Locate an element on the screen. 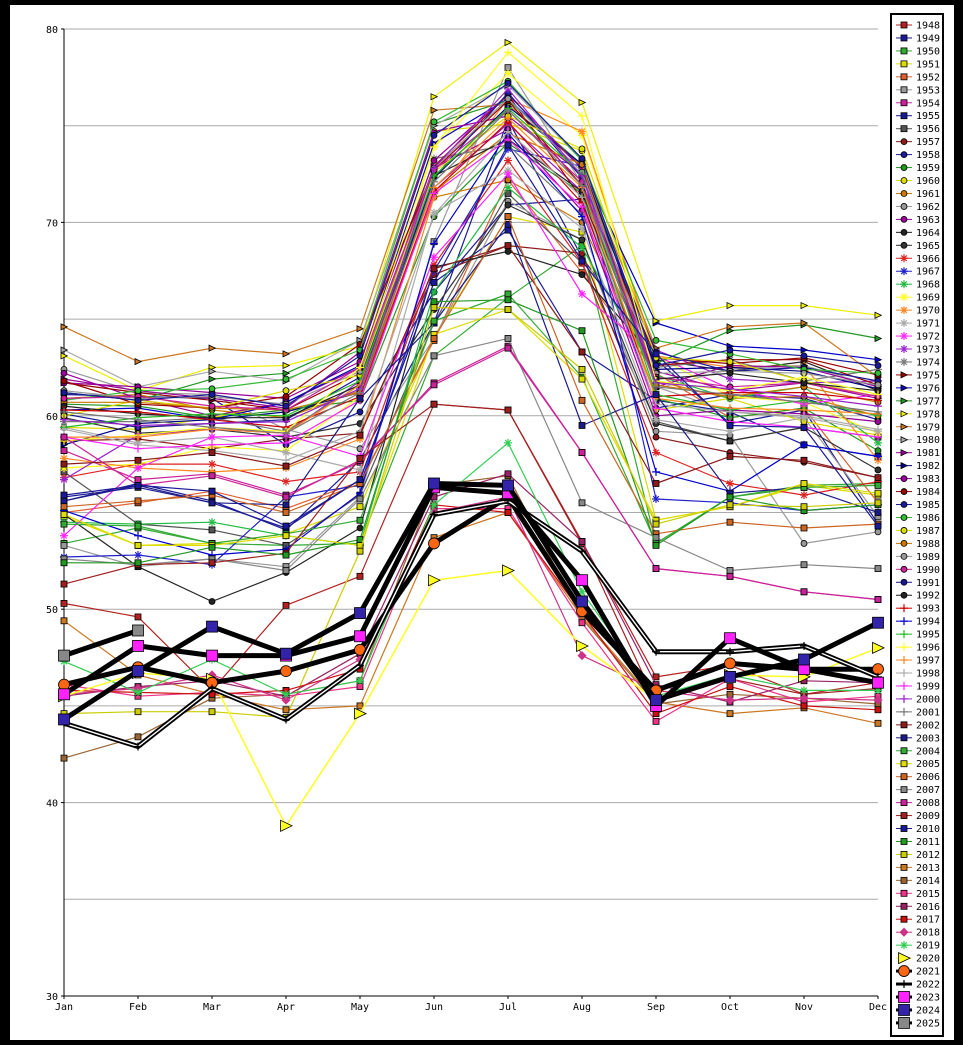 The height and width of the screenshot is (1045, 963). legend-item-1948: 1948 is located at coordinates (918, 26).